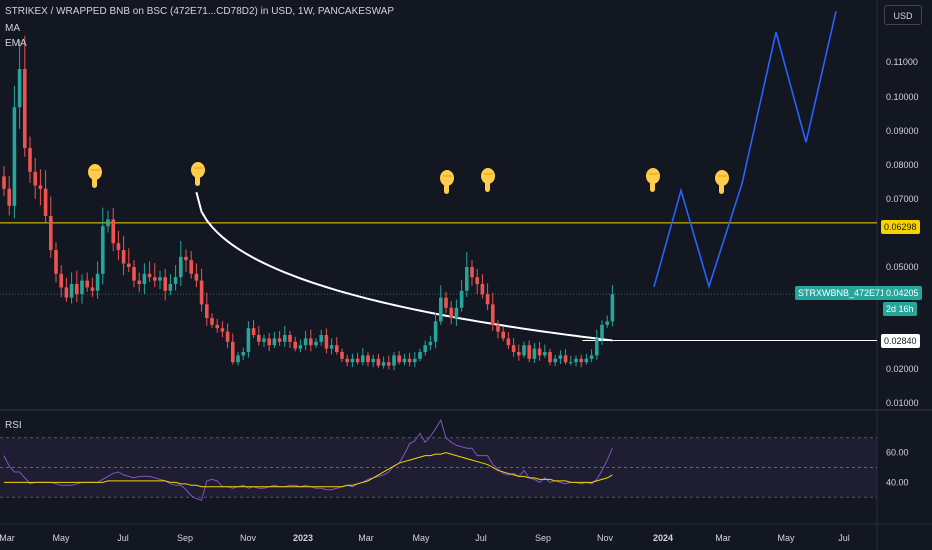 This screenshot has height=550, width=932. Describe the element at coordinates (902, 267) in the screenshot. I see `price-tick-label: 0.05000` at that location.